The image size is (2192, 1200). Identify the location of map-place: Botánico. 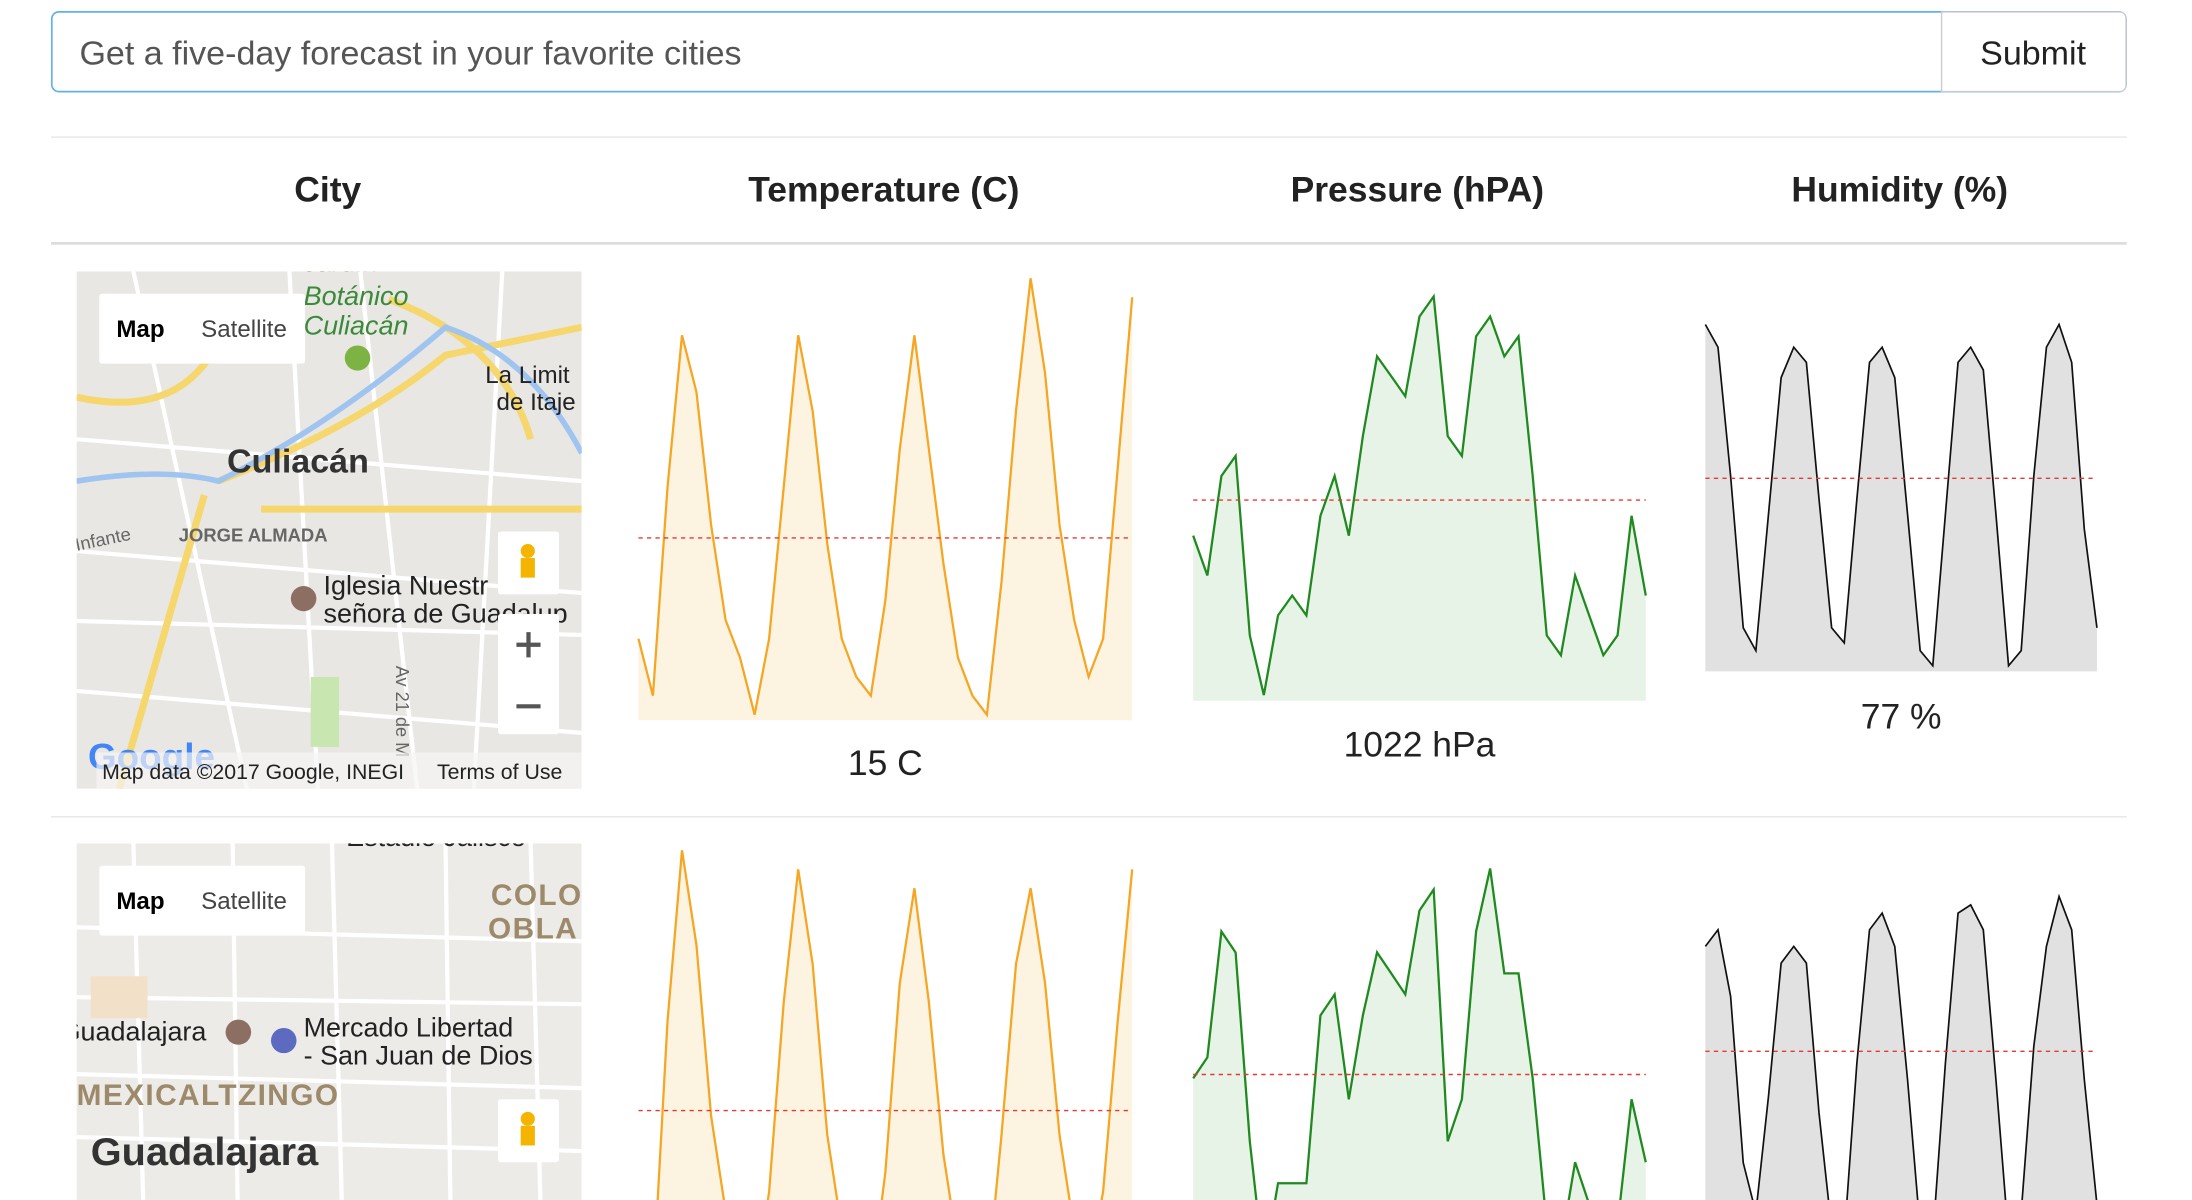
(356, 296).